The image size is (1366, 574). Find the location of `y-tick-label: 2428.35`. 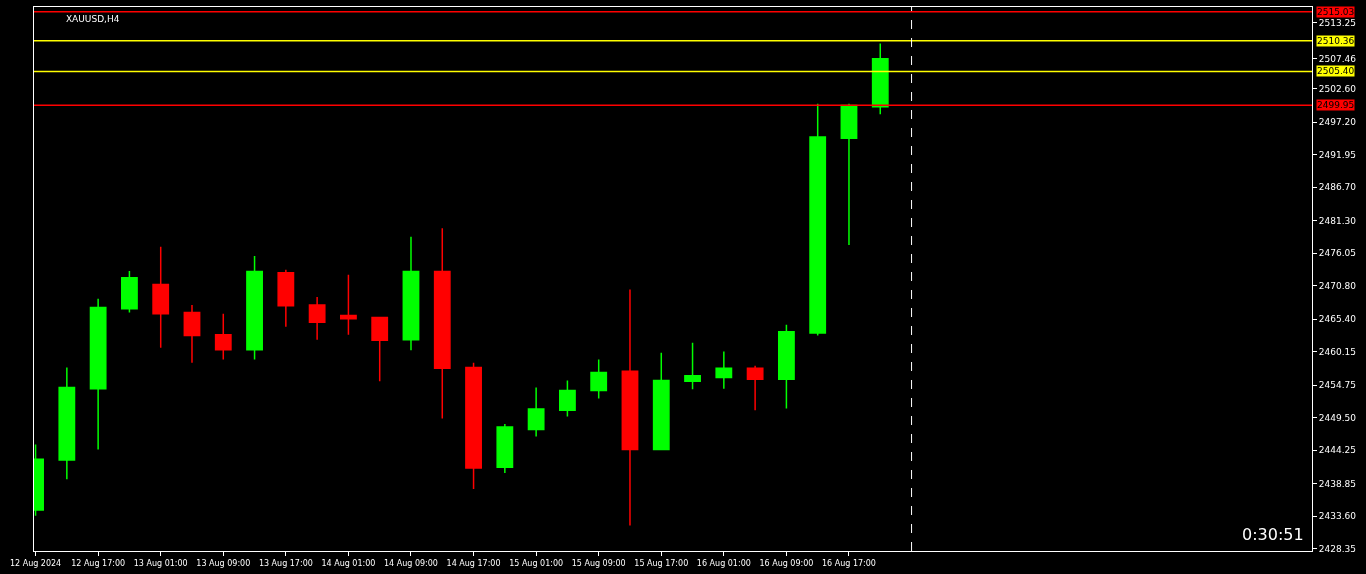

y-tick-label: 2428.35 is located at coordinates (1337, 548).